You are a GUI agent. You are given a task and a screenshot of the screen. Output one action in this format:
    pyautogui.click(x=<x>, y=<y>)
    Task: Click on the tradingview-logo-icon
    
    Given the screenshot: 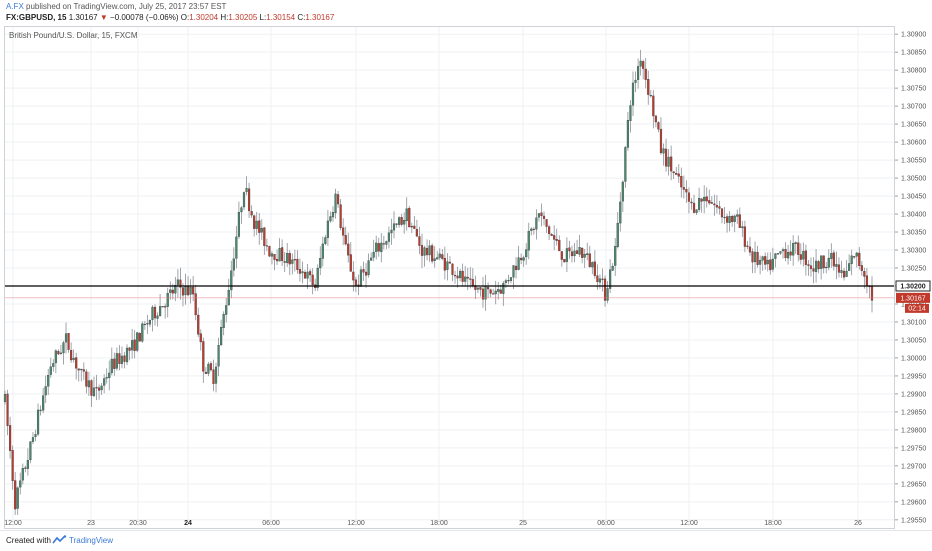 What is the action you would take?
    pyautogui.click(x=59, y=539)
    